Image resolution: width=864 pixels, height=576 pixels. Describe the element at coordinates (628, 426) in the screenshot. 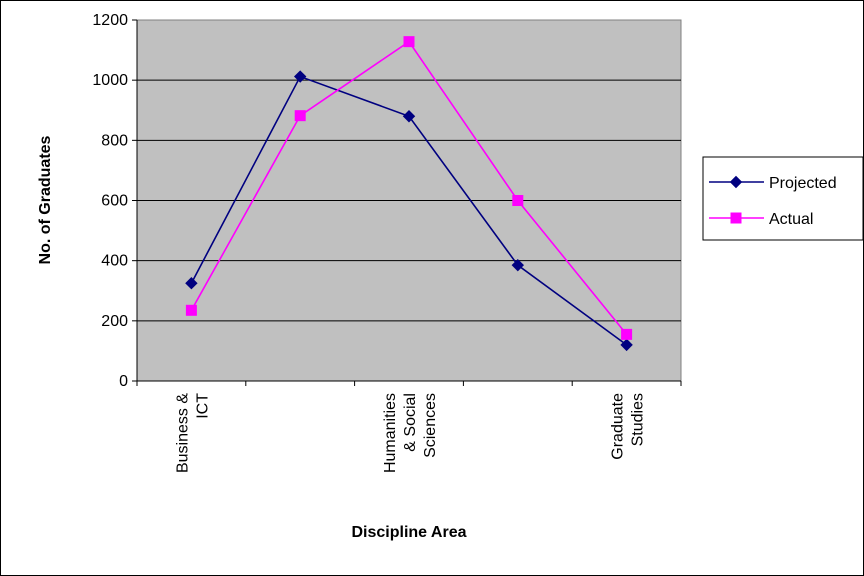

I see `x-tick-label-4: Graduate Studies` at that location.